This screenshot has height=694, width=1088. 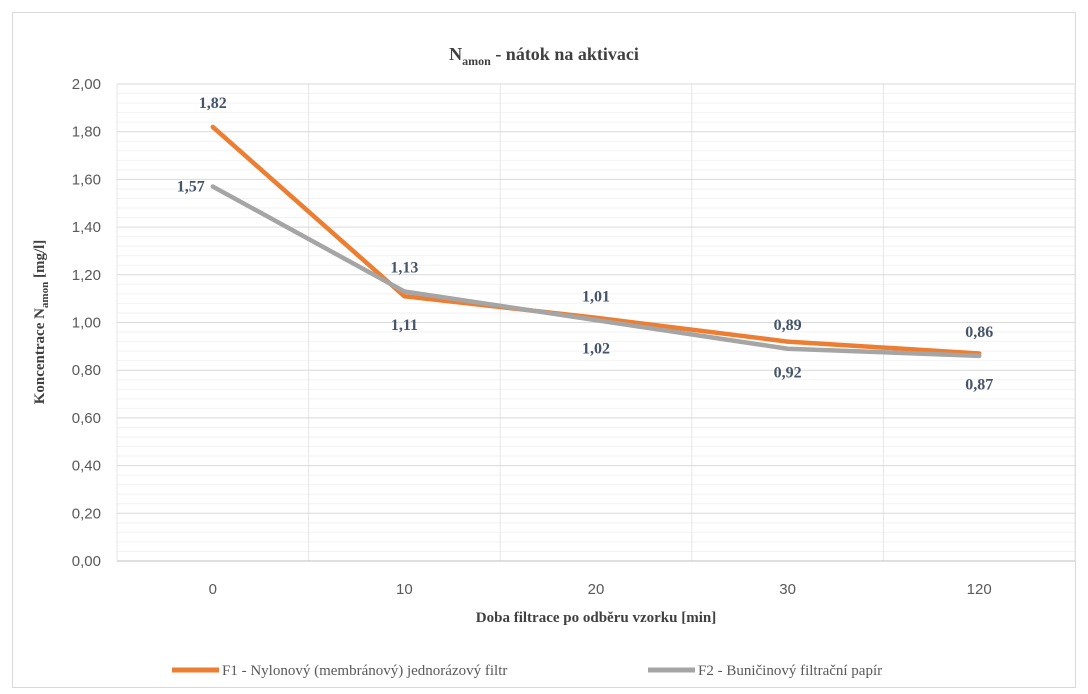 What do you see at coordinates (41, 322) in the screenshot?
I see `y-axis-title: Koncentrace Namon [mg/l]` at bounding box center [41, 322].